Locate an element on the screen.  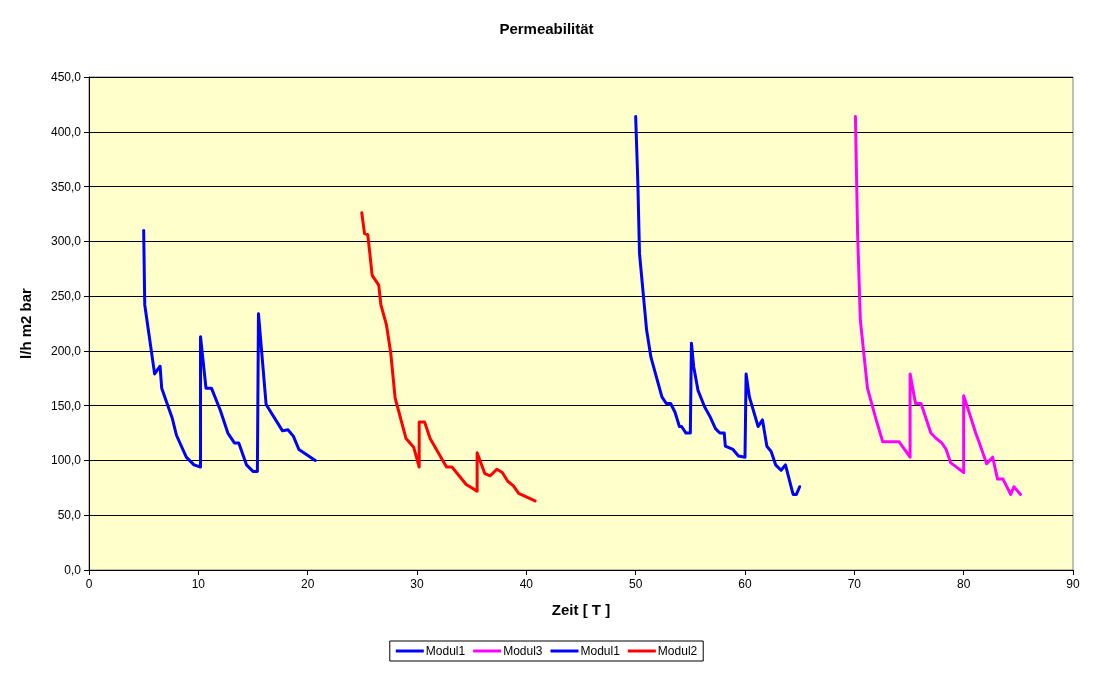
y-tick-label: 450,0 is located at coordinates (66, 77).